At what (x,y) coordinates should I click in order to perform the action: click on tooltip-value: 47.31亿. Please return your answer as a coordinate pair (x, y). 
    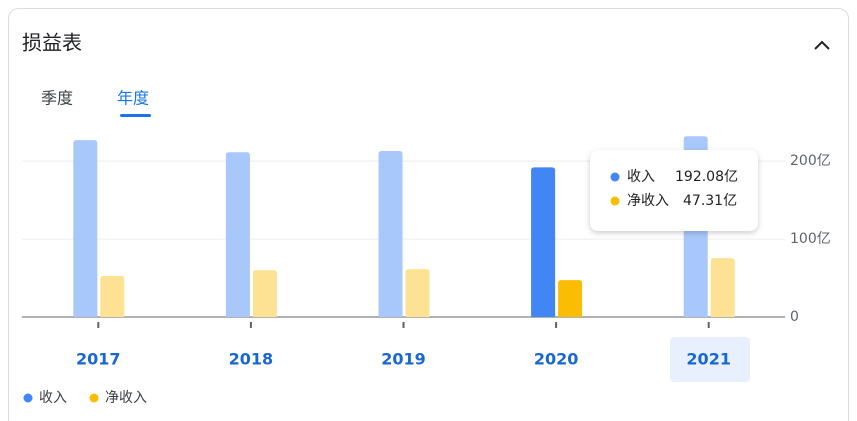
    Looking at the image, I should click on (710, 201).